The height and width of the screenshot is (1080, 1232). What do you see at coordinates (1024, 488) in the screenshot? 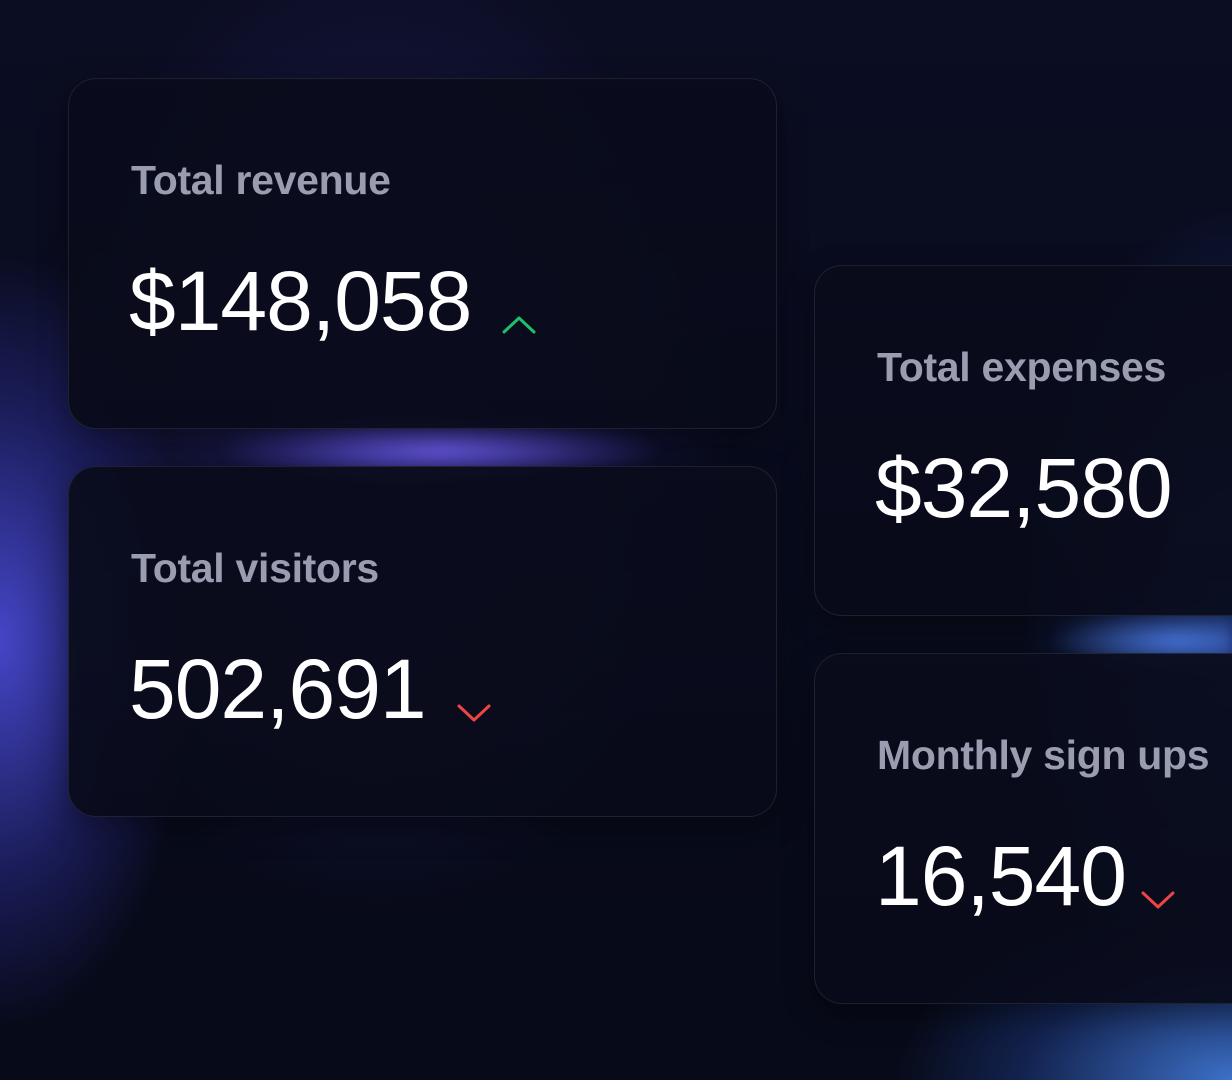
I see `stat-value: $32,580` at bounding box center [1024, 488].